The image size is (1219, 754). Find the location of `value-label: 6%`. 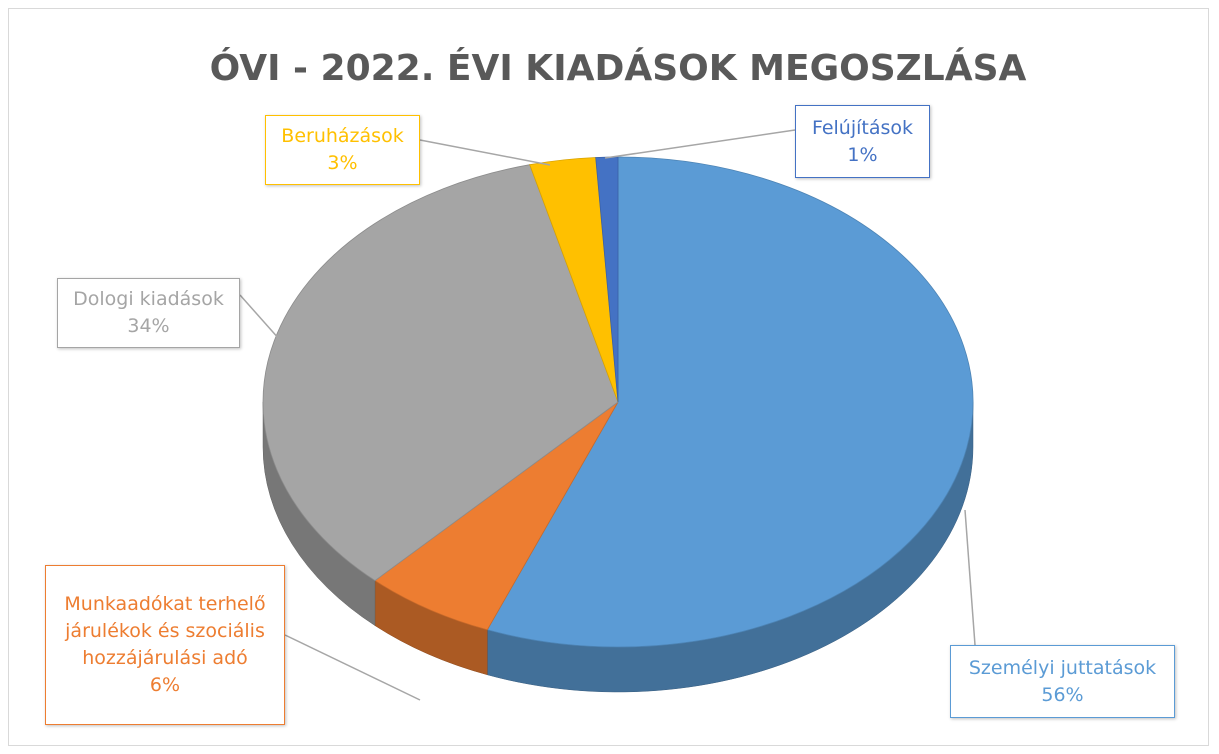

value-label: 6% is located at coordinates (165, 685).